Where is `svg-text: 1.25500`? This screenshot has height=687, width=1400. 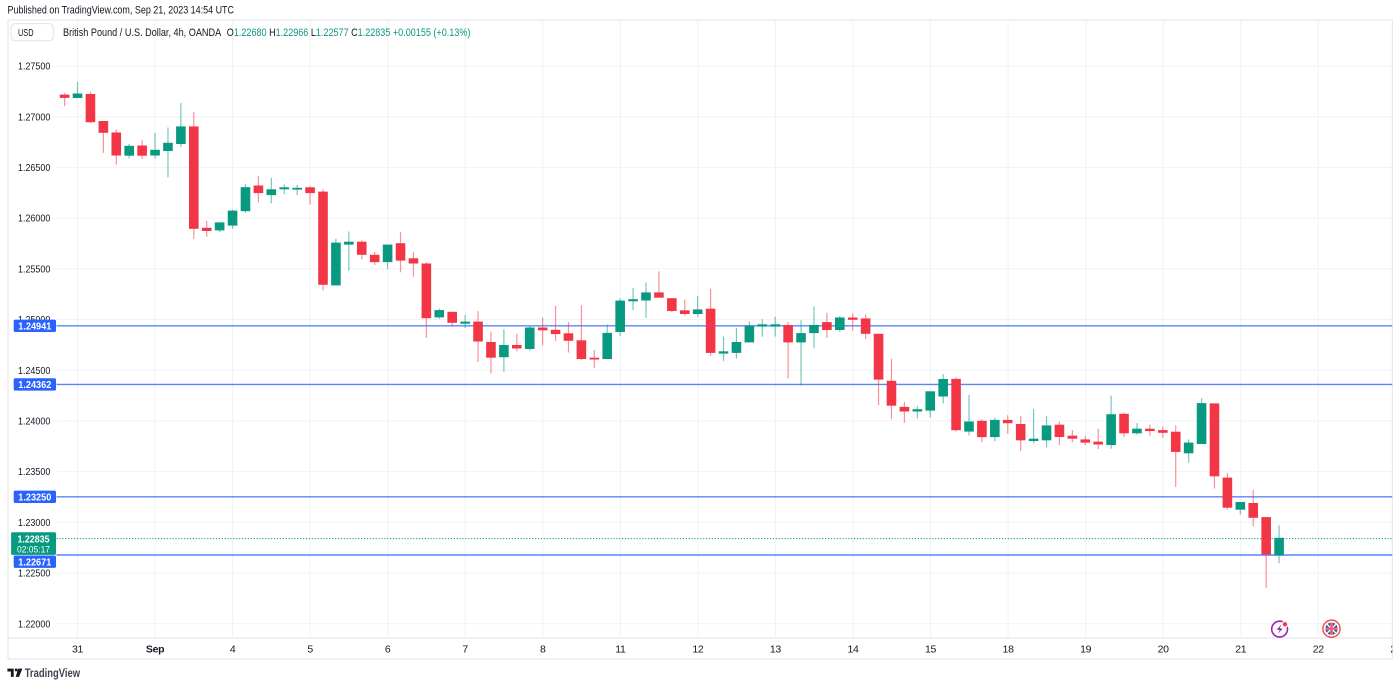
svg-text: 1.25500 is located at coordinates (34, 269).